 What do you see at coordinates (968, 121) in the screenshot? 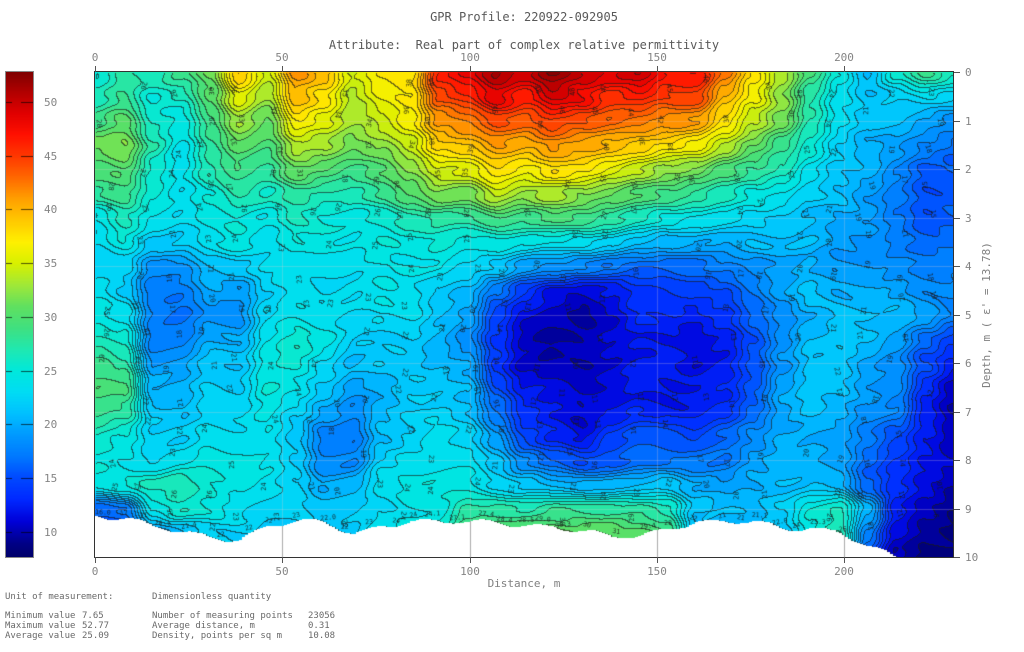
I see `depth-axis-tick-label: 1` at bounding box center [968, 121].